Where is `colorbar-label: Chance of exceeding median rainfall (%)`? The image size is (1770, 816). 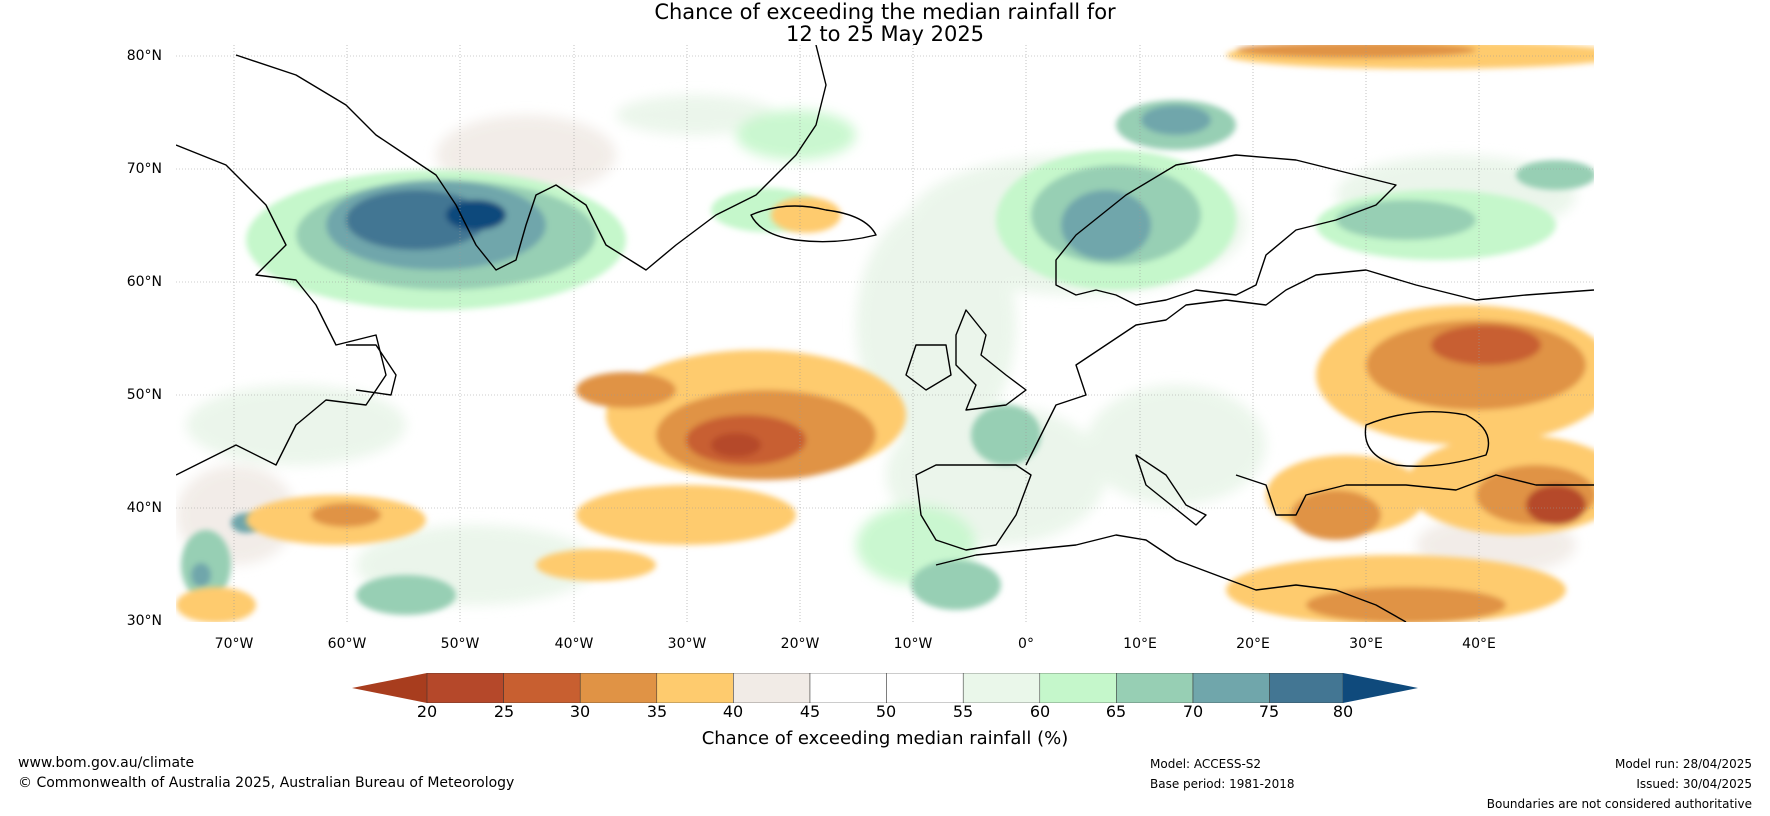
colorbar-label: Chance of exceeding median rainfall (%) is located at coordinates (885, 738).